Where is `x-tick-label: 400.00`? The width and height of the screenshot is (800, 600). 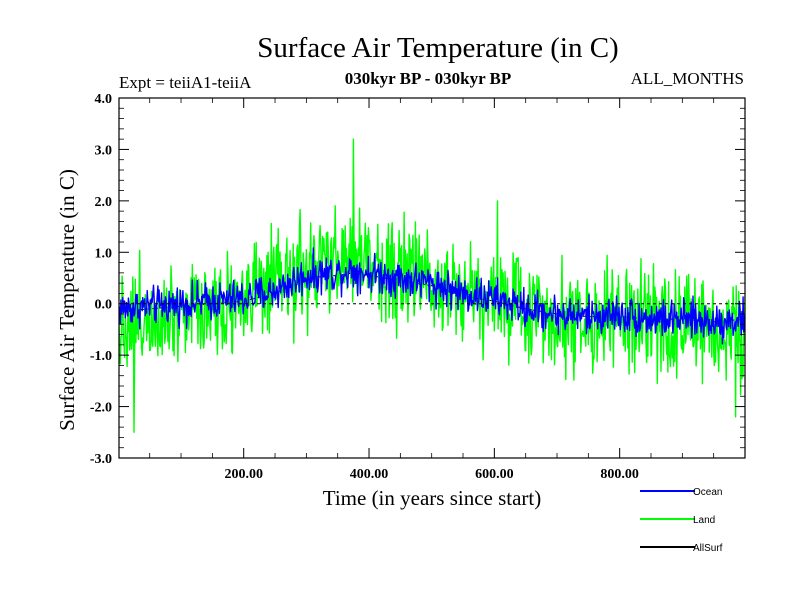
x-tick-label: 400.00 is located at coordinates (369, 474).